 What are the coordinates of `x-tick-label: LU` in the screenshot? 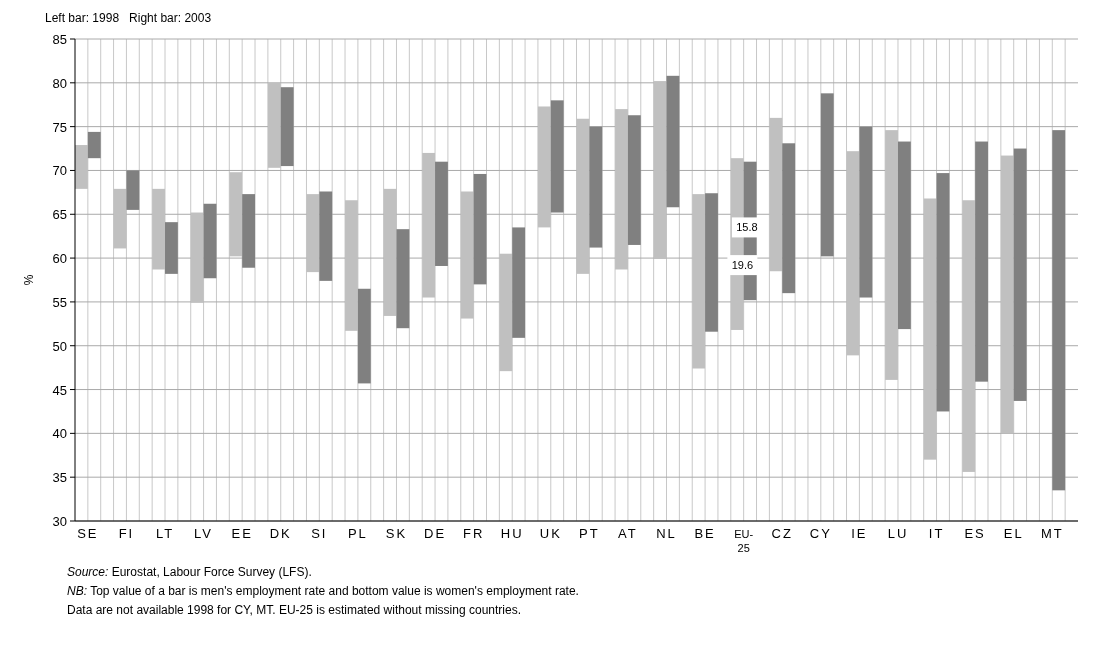 It's located at (898, 533).